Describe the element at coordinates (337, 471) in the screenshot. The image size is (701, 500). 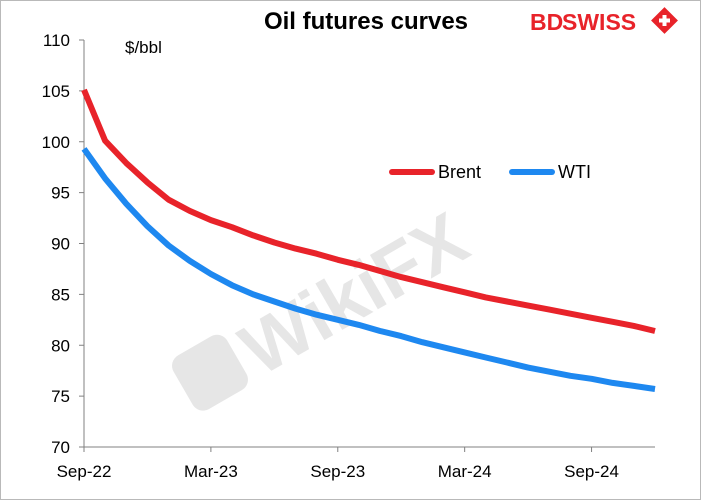
I see `x-tick-label: Sep-23` at that location.